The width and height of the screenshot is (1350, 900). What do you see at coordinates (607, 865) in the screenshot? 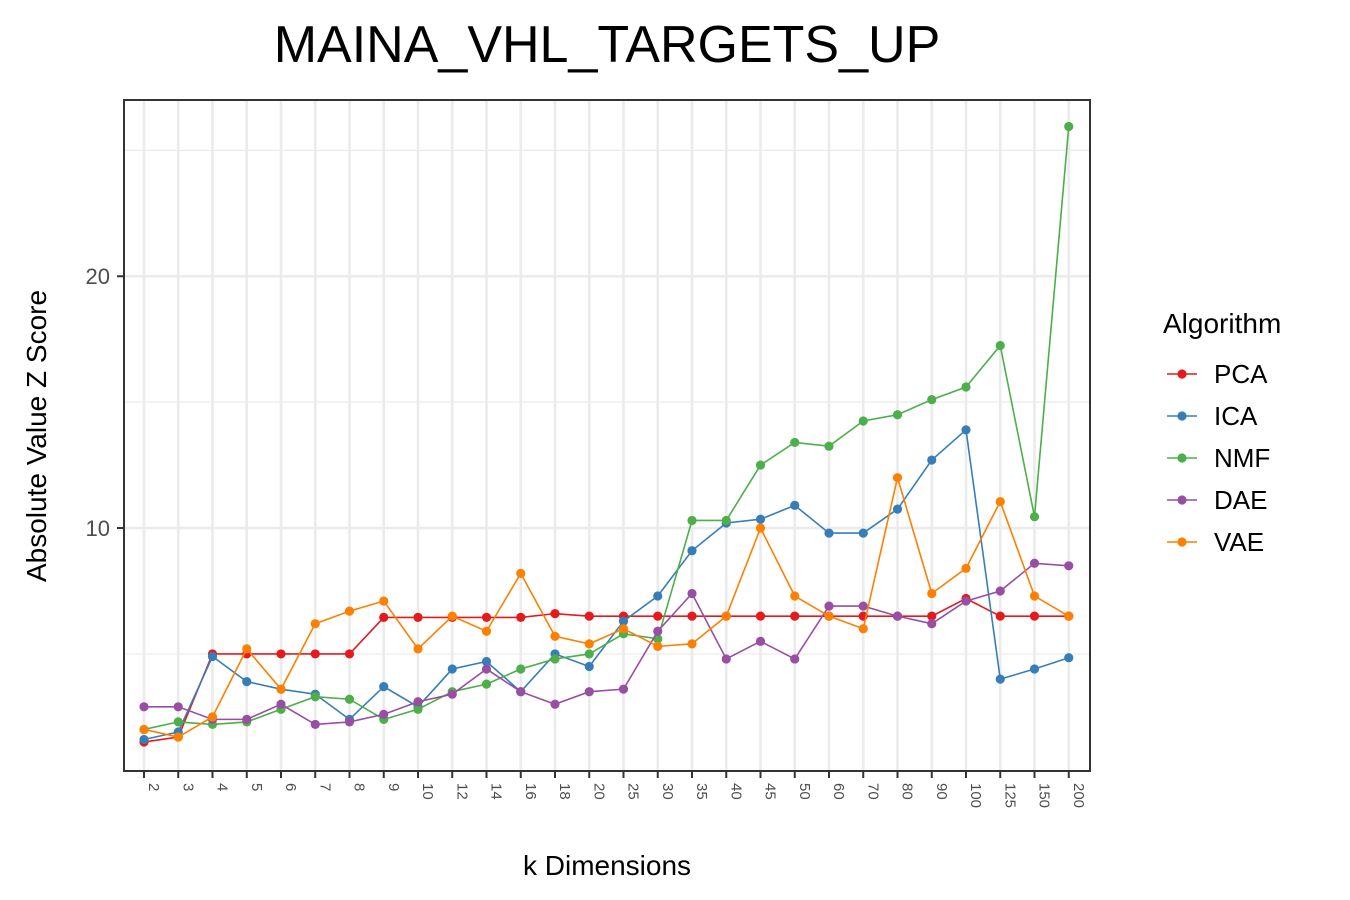
I see `x-axis-title: k Dimensions` at bounding box center [607, 865].